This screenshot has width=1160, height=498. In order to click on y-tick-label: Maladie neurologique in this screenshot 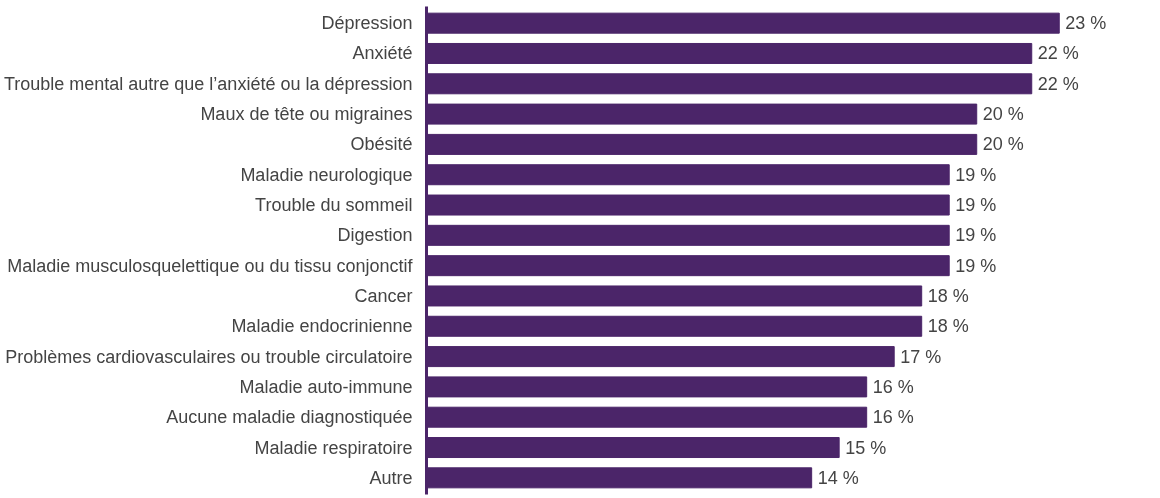, I will do `click(326, 174)`.